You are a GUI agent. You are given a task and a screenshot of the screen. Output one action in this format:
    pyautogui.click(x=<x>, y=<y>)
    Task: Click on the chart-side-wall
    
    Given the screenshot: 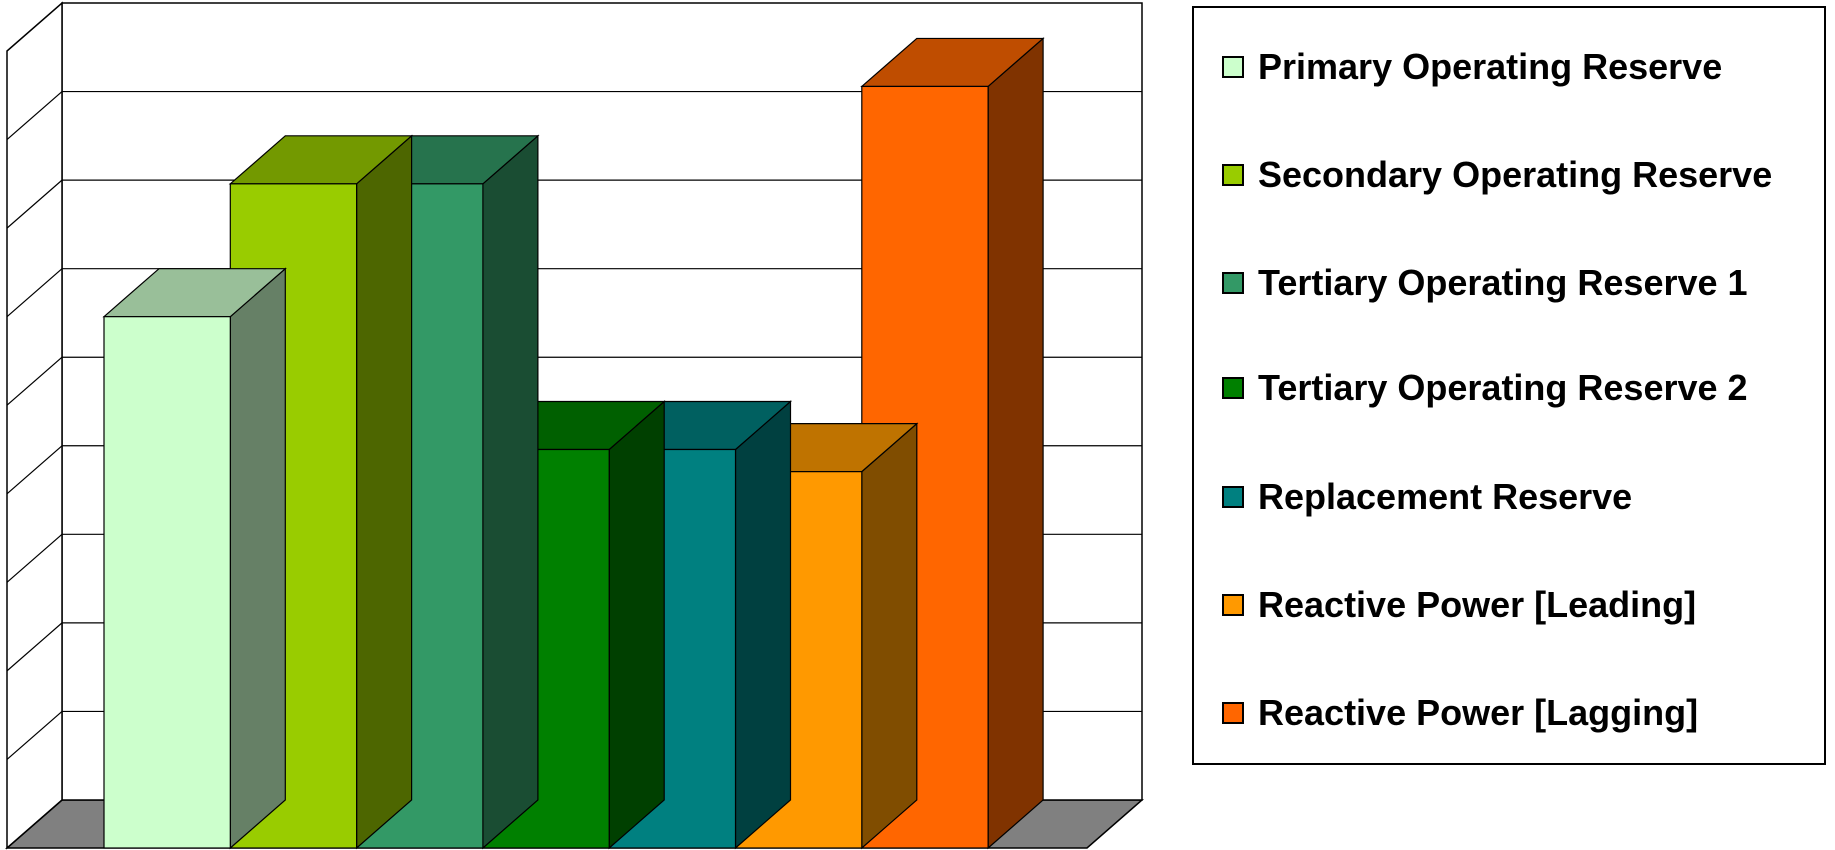 What is the action you would take?
    pyautogui.click(x=34, y=425)
    